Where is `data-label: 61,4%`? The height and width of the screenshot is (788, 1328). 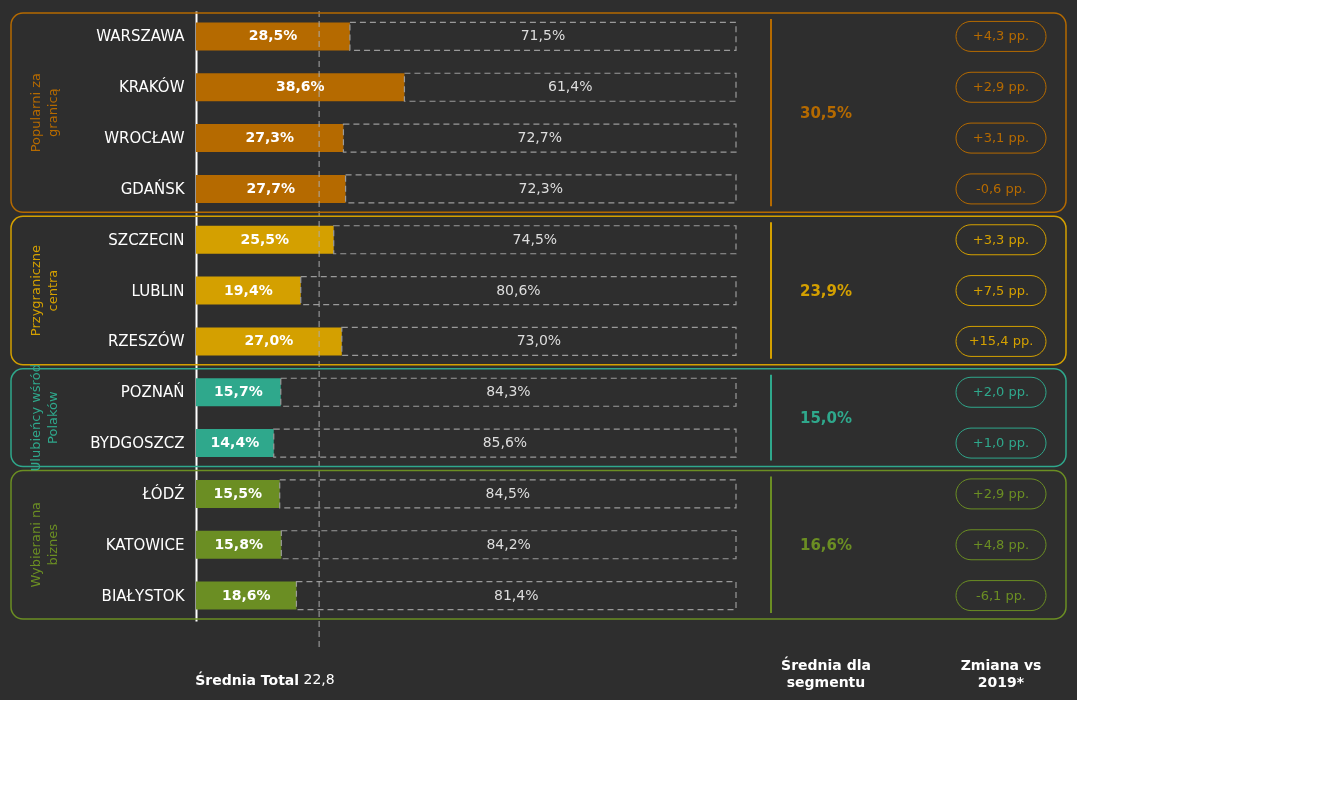 data-label: 61,4% is located at coordinates (570, 86).